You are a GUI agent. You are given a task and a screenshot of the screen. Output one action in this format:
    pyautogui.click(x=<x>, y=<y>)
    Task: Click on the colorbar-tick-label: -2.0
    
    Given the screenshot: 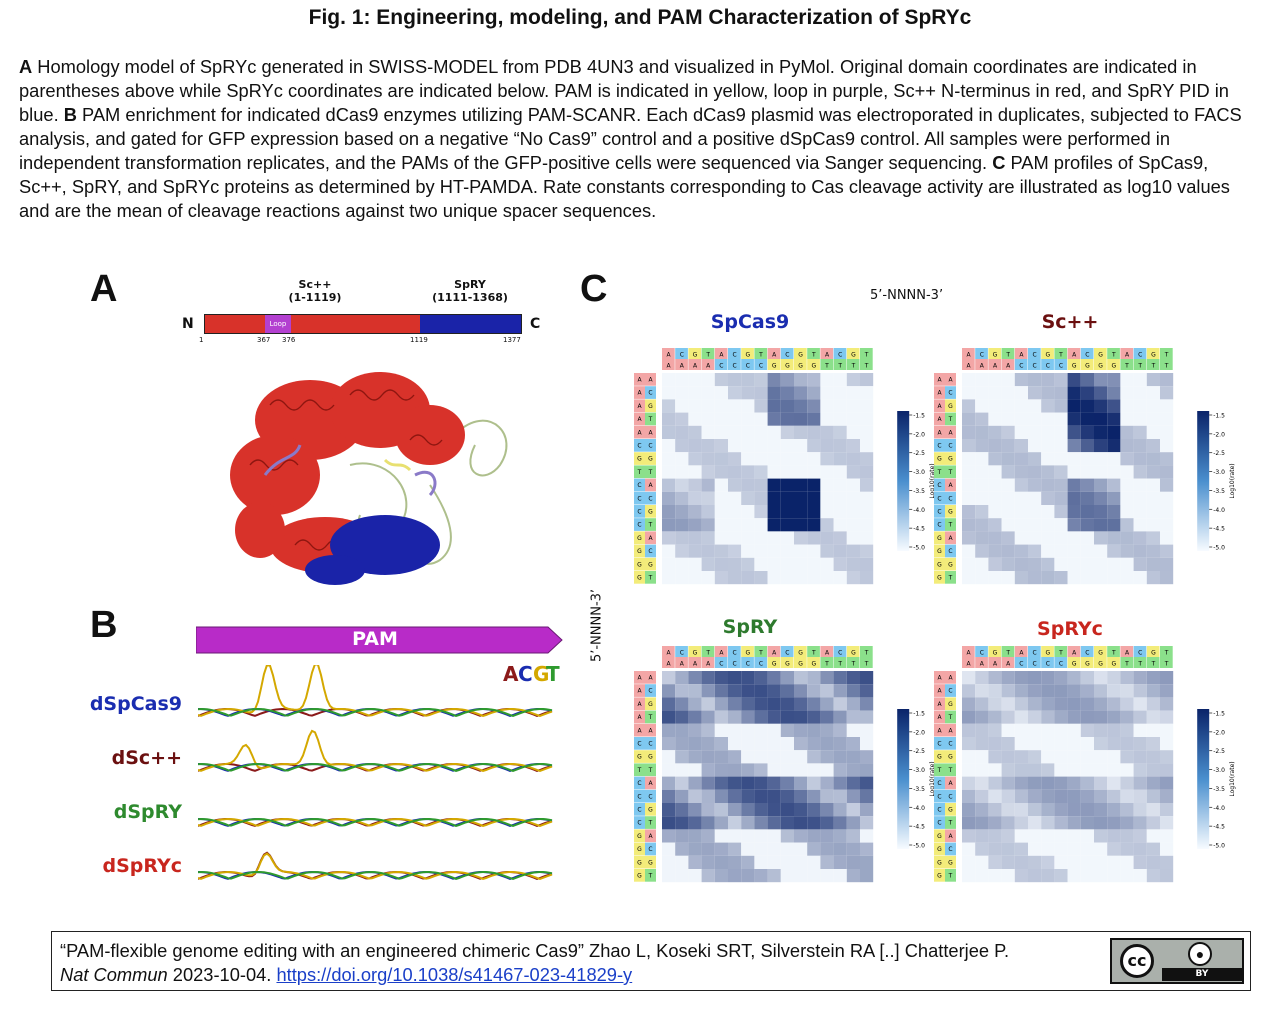 What is the action you would take?
    pyautogui.click(x=1219, y=732)
    